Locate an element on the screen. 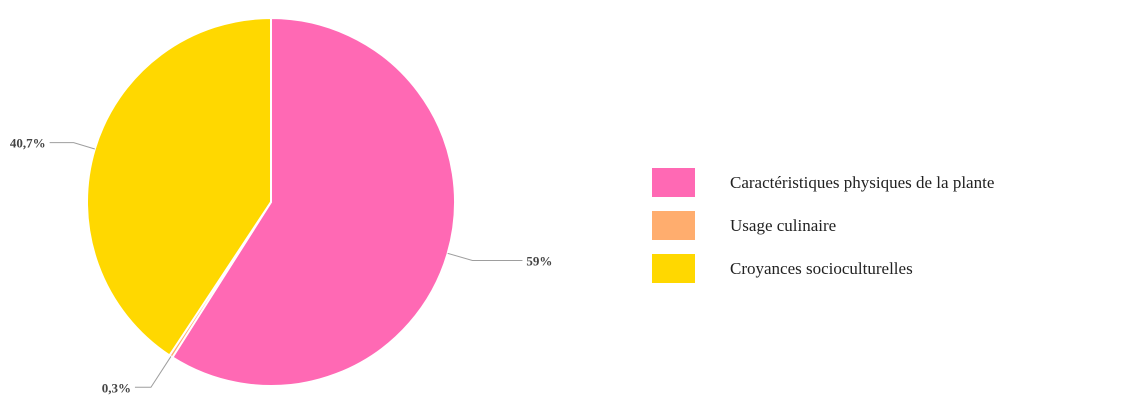 The height and width of the screenshot is (396, 1121). leader-line-caracteristiques-physiques is located at coordinates (485, 257).